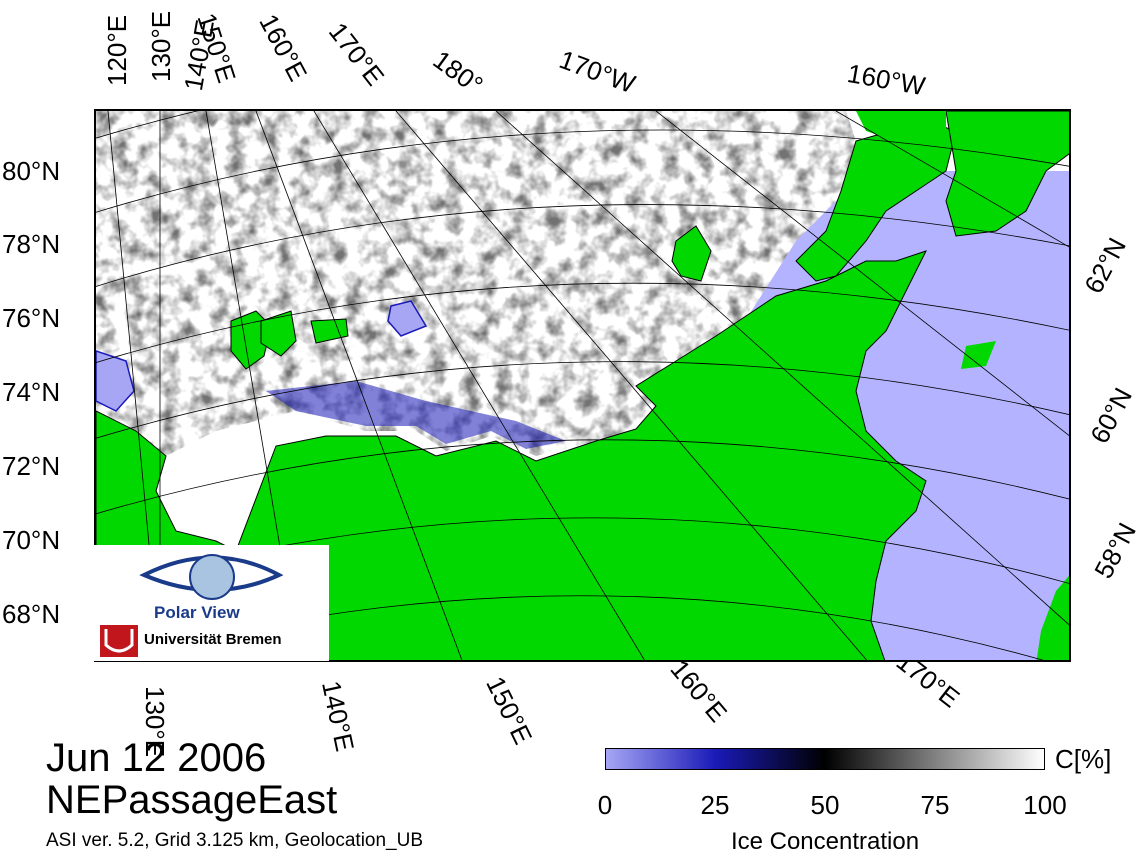  I want to click on land-kamchatka, so click(1052, 617).